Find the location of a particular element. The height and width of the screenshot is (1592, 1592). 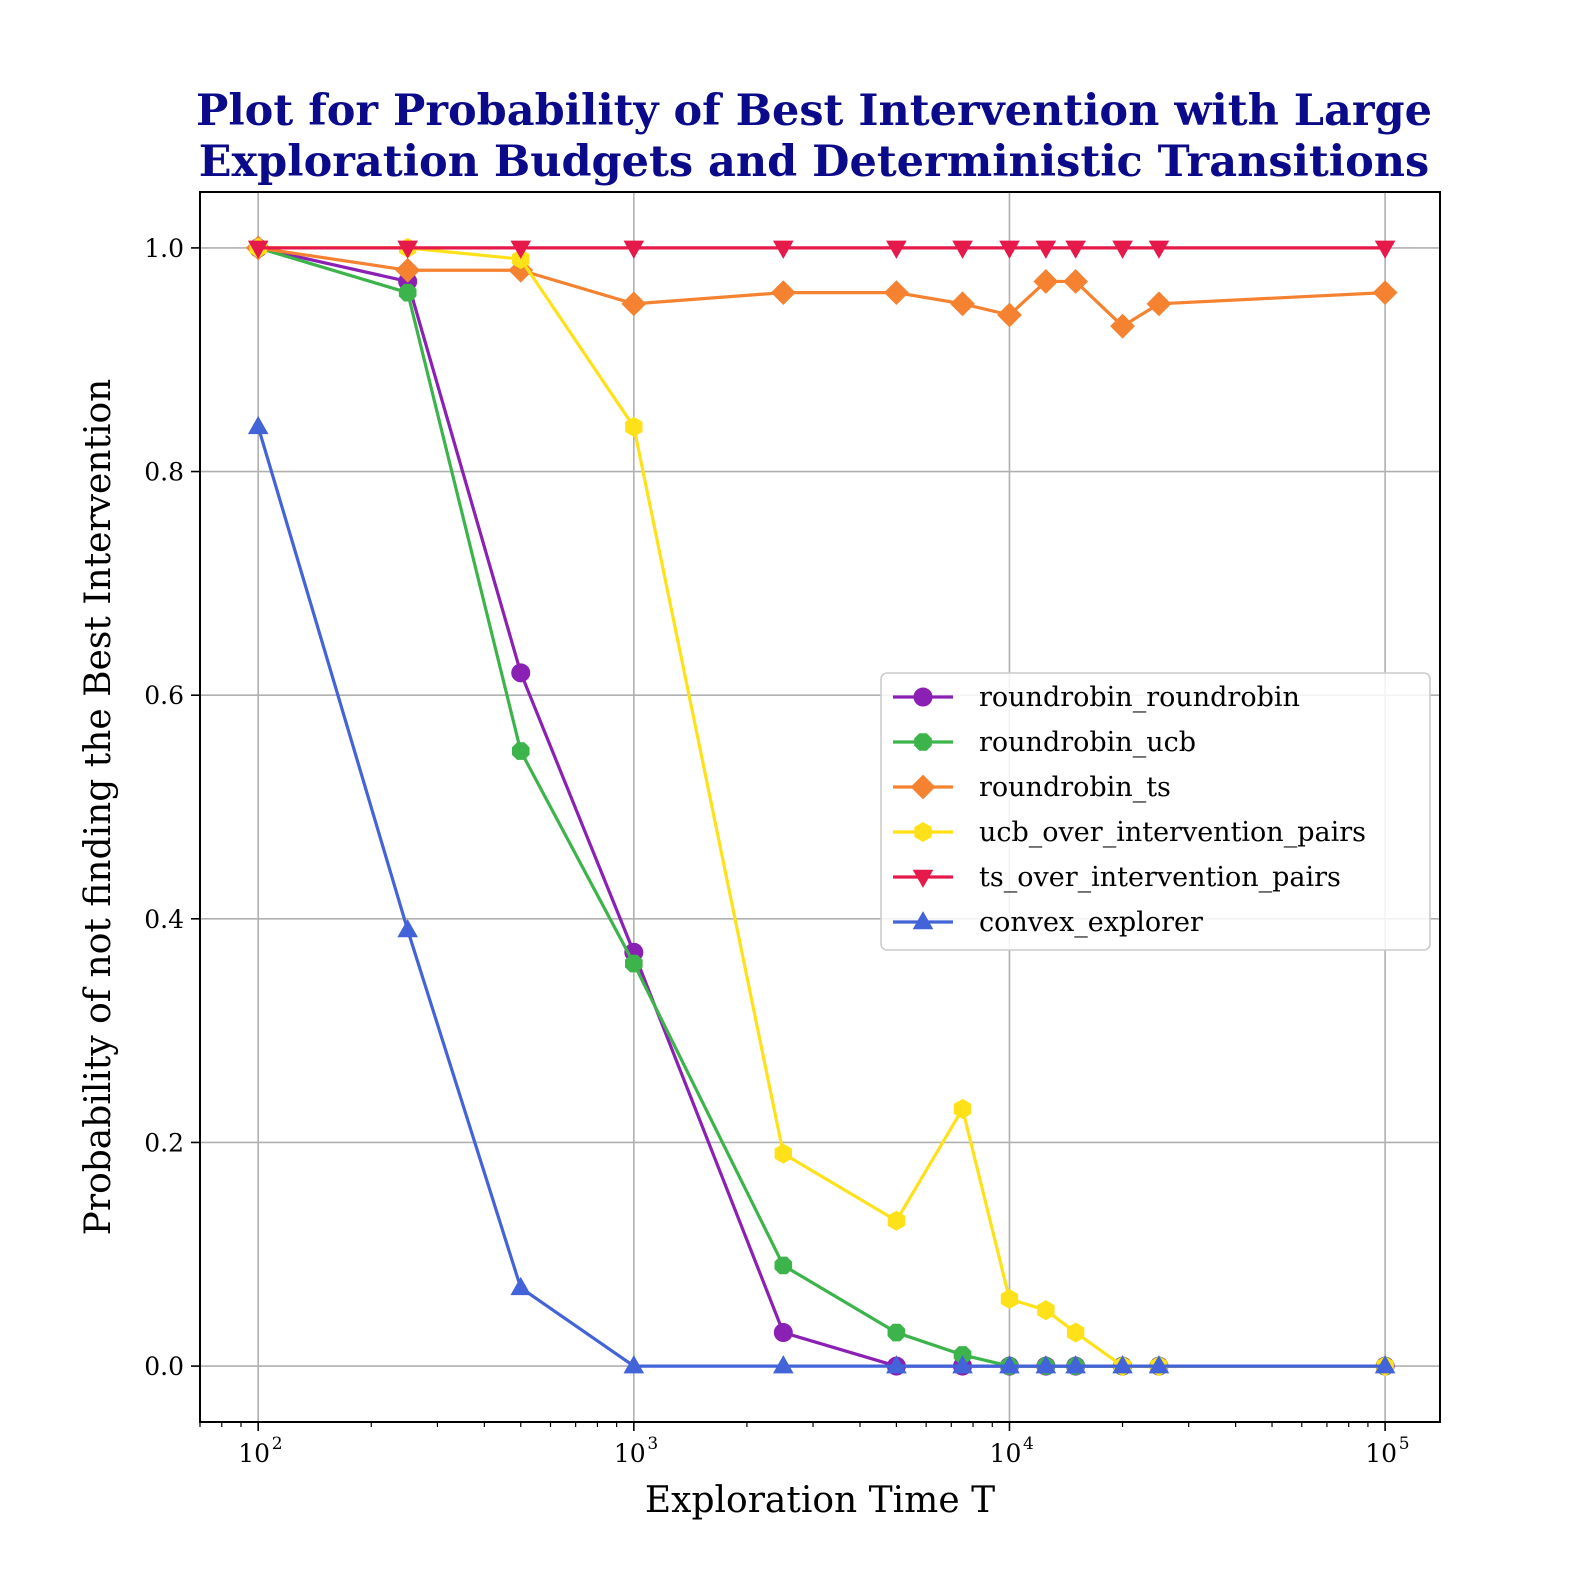

legend-label: ts_over_intervention_pairs is located at coordinates (1160, 877).